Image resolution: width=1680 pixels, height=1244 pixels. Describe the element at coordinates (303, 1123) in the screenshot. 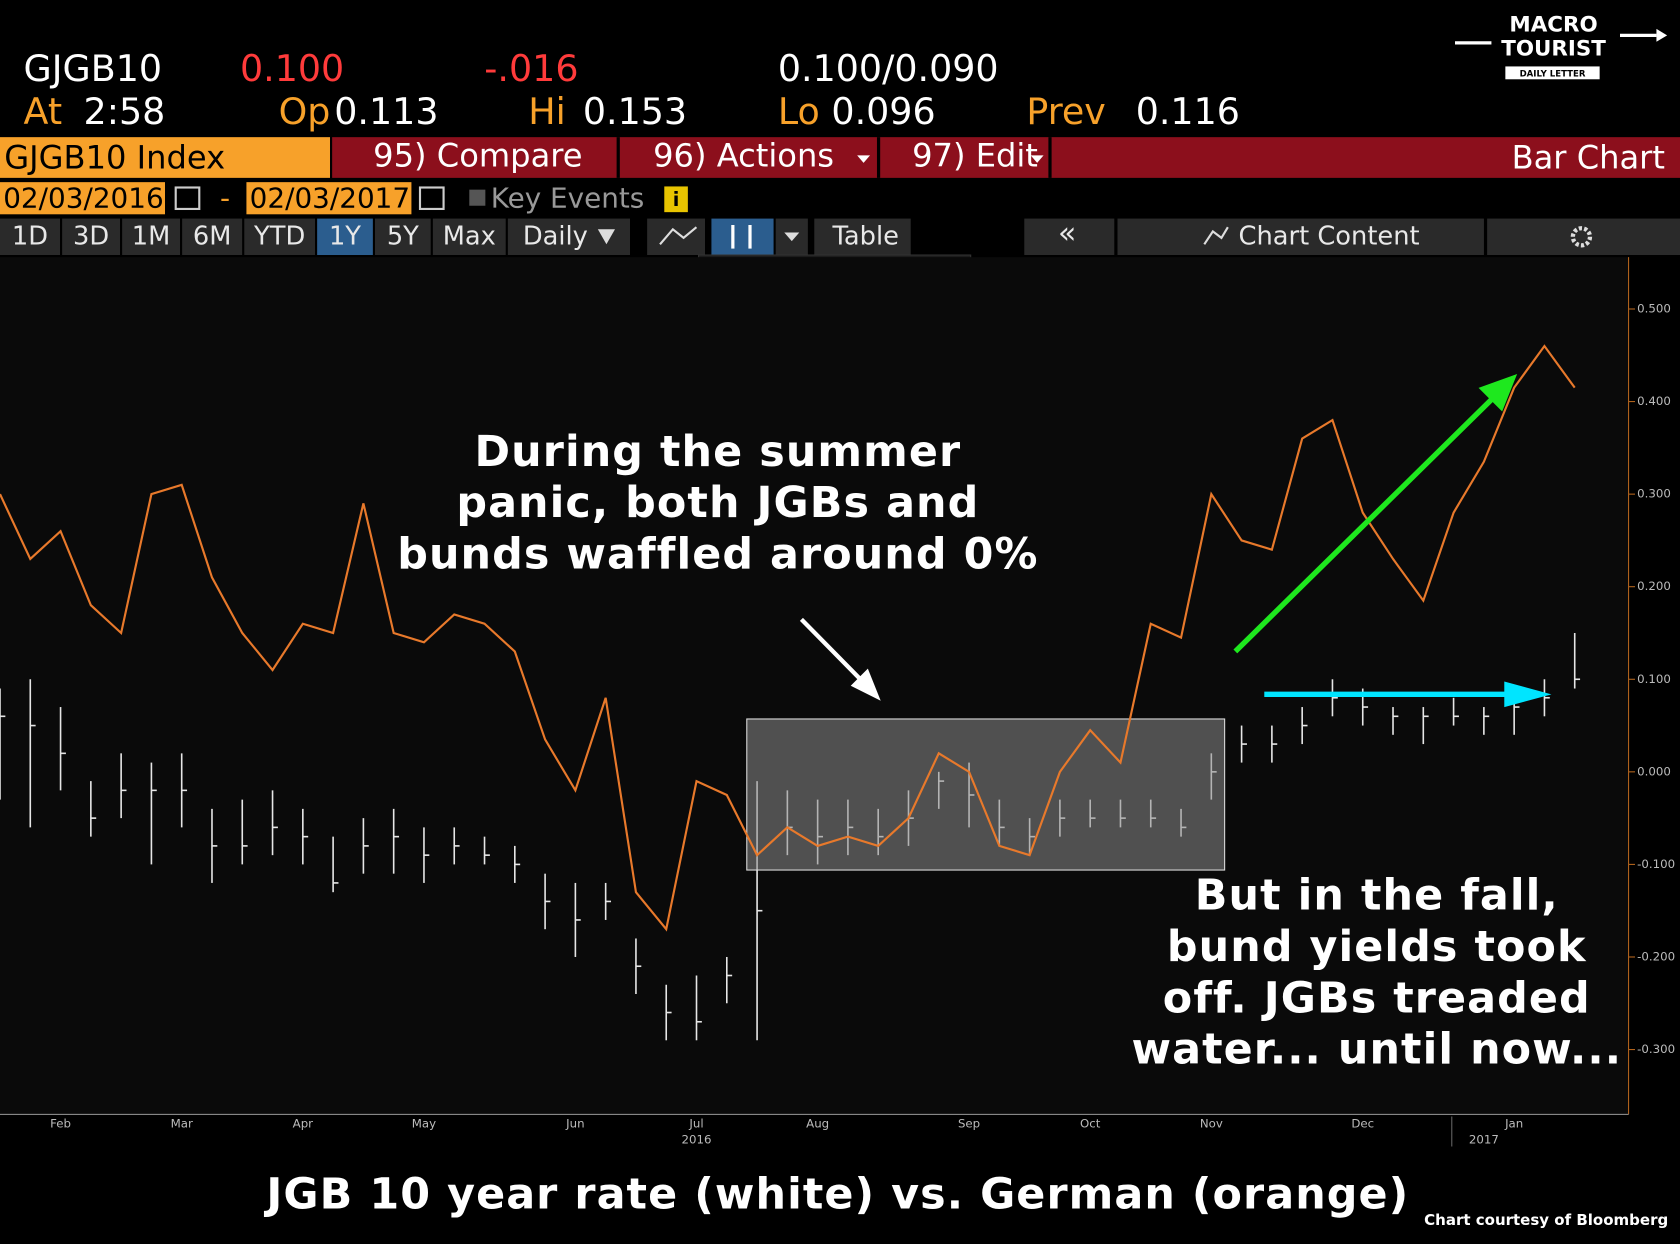

I see `x-tick-label: Apr` at that location.